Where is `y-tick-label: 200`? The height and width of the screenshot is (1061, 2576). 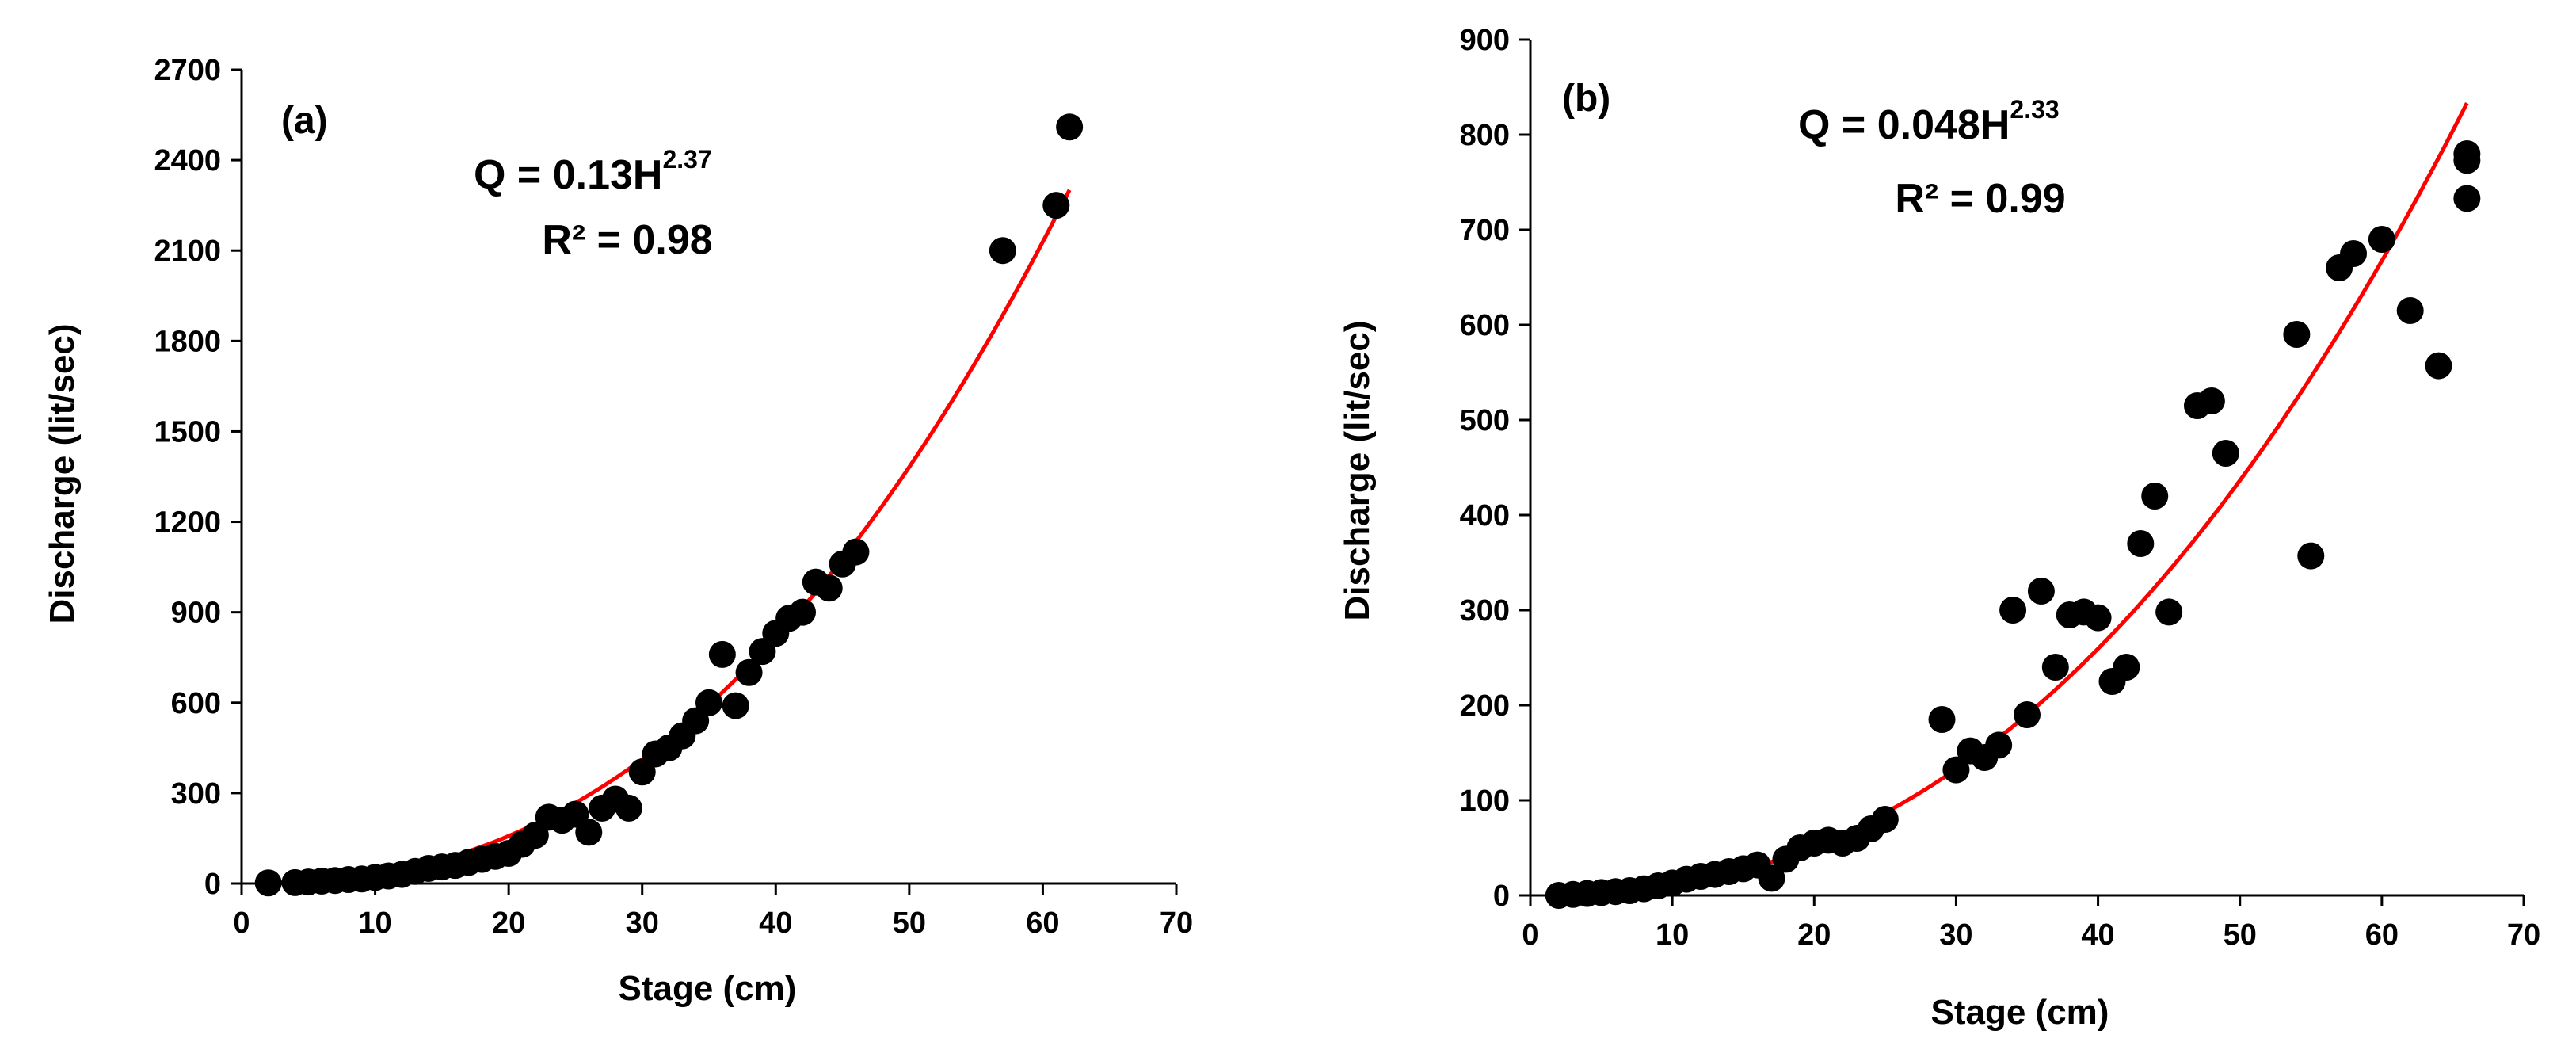 y-tick-label: 200 is located at coordinates (1485, 706).